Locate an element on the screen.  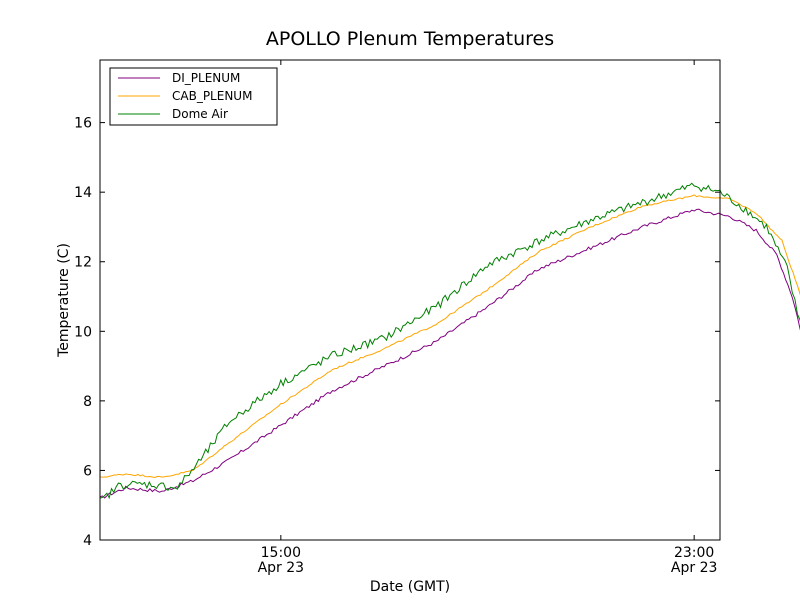
y-tick-label: 6 is located at coordinates (87, 471).